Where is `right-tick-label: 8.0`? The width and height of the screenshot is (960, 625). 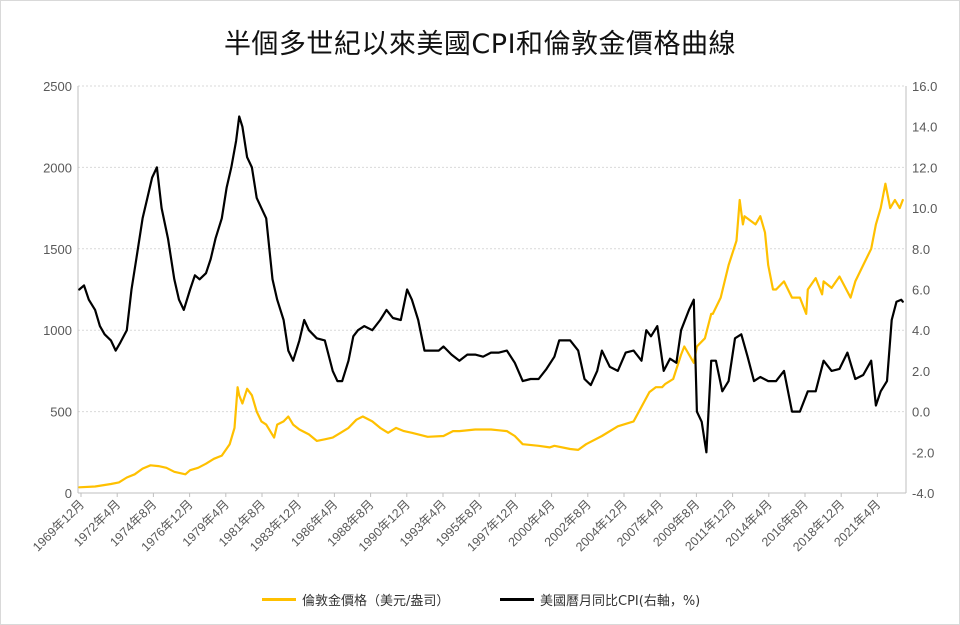
right-tick-label: 8.0 is located at coordinates (921, 249).